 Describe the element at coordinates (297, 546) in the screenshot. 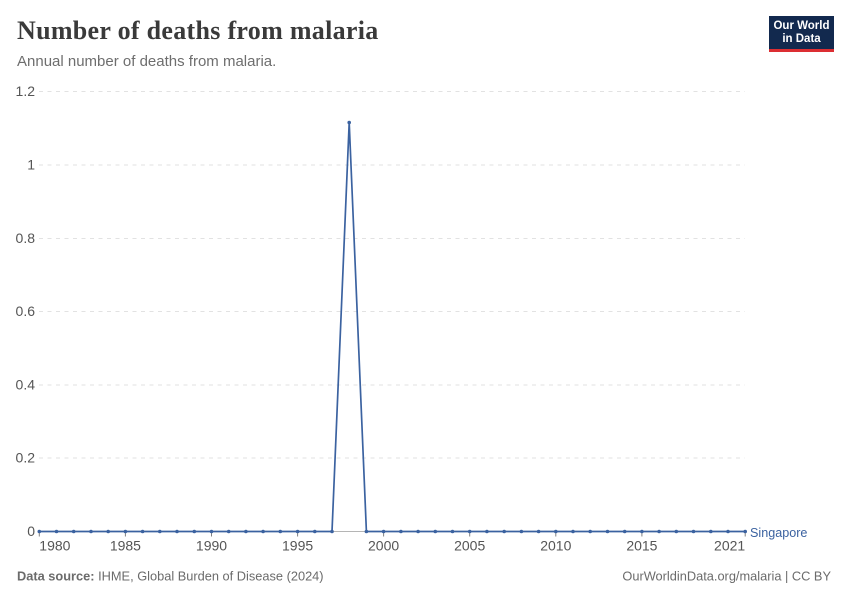

I see `svg-text: 1995` at that location.